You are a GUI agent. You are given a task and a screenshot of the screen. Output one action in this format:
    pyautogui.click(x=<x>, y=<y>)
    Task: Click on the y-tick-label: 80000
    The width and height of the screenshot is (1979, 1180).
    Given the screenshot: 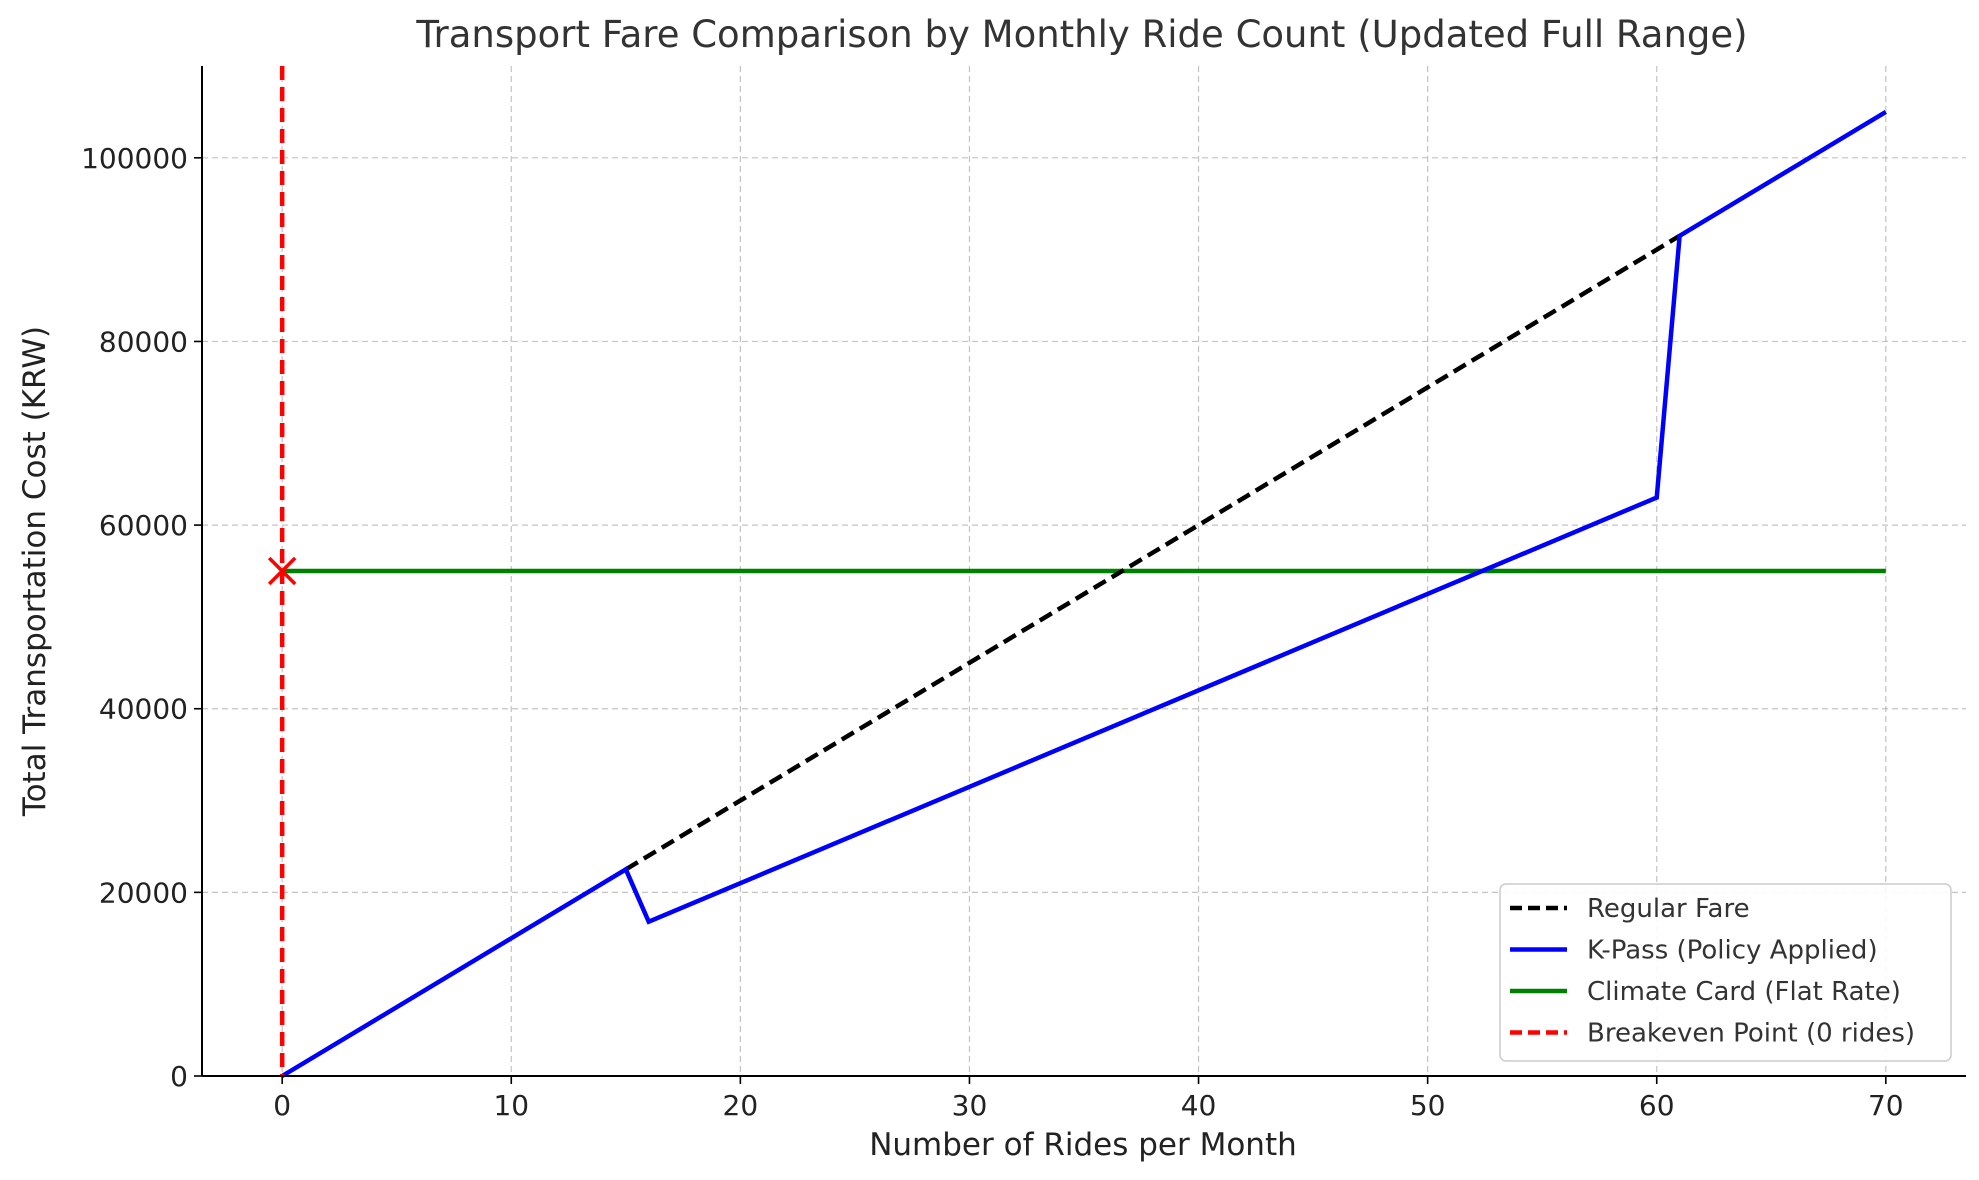 What is the action you would take?
    pyautogui.click(x=143, y=341)
    